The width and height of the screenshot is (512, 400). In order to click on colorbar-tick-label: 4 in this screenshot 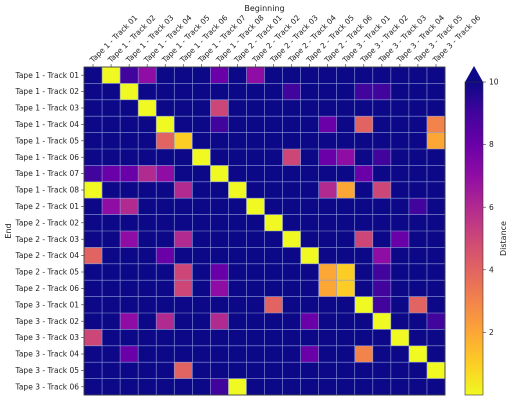, I will do `click(491, 269)`.